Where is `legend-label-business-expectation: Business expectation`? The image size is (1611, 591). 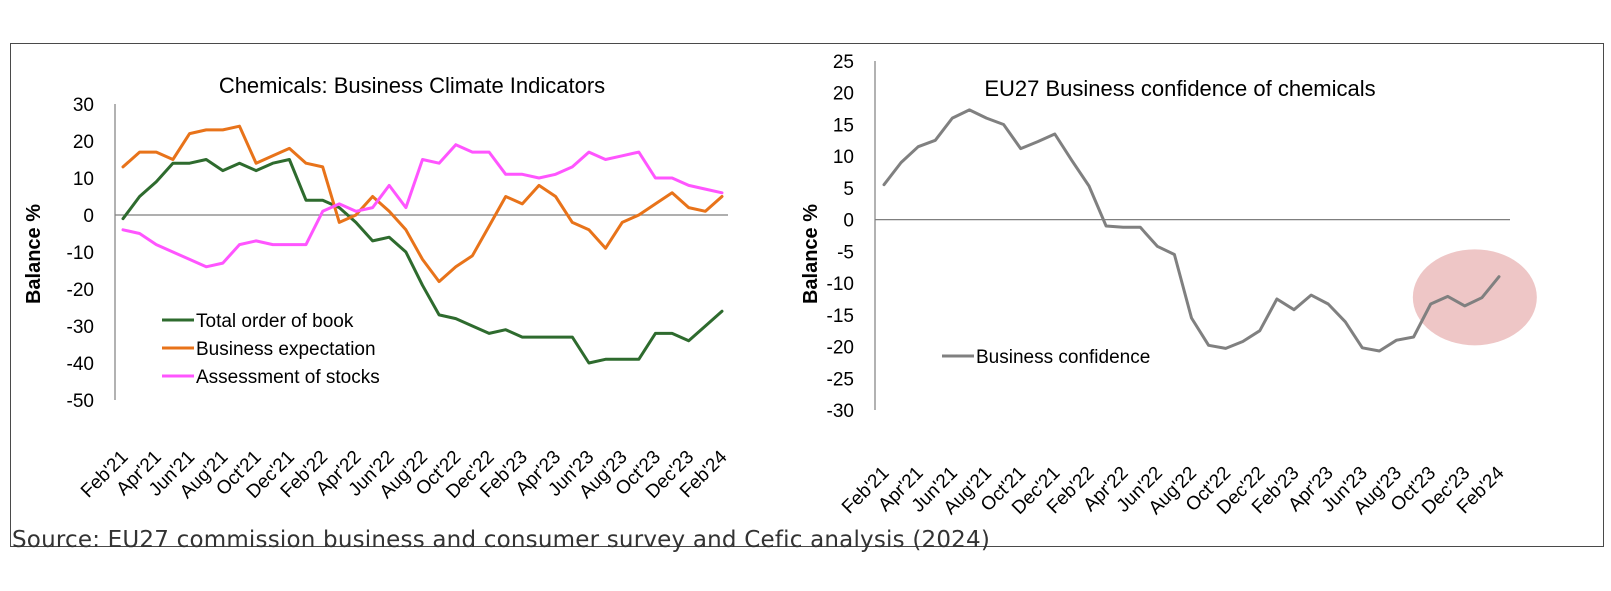 legend-label-business-expectation: Business expectation is located at coordinates (286, 349).